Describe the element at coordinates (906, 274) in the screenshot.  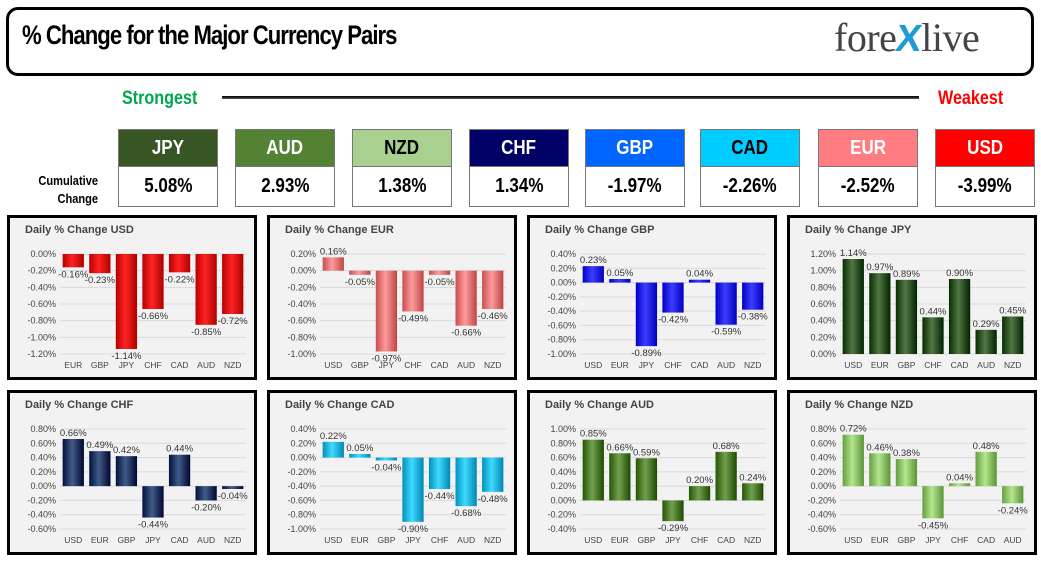
I see `data-label: 0.89%` at that location.